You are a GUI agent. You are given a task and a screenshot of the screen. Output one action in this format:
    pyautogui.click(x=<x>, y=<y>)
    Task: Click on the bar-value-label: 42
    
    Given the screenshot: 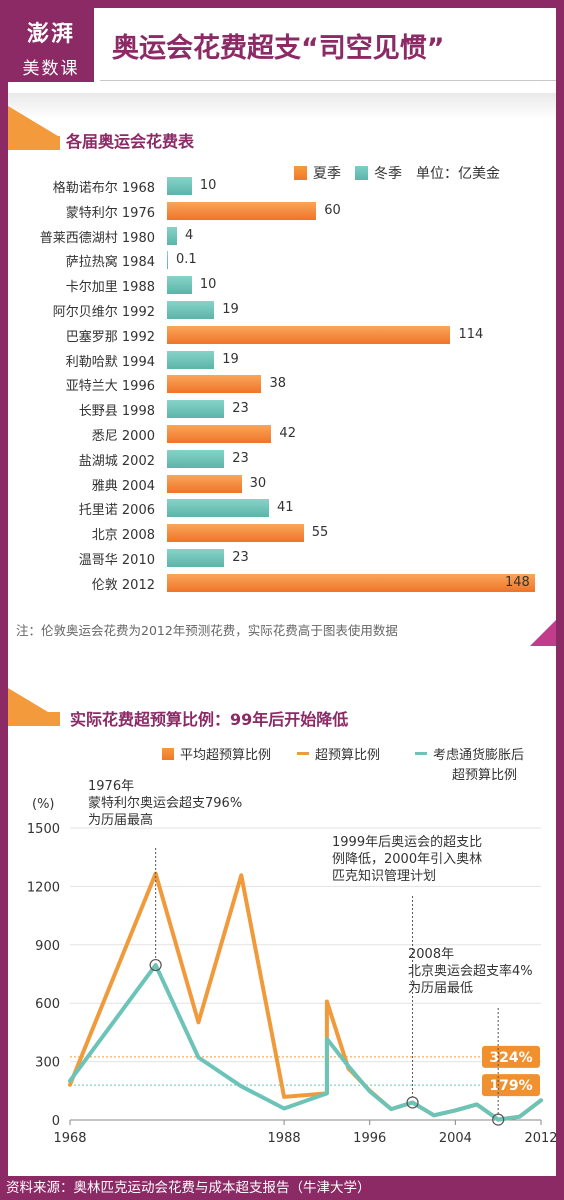 What is the action you would take?
    pyautogui.click(x=287, y=433)
    